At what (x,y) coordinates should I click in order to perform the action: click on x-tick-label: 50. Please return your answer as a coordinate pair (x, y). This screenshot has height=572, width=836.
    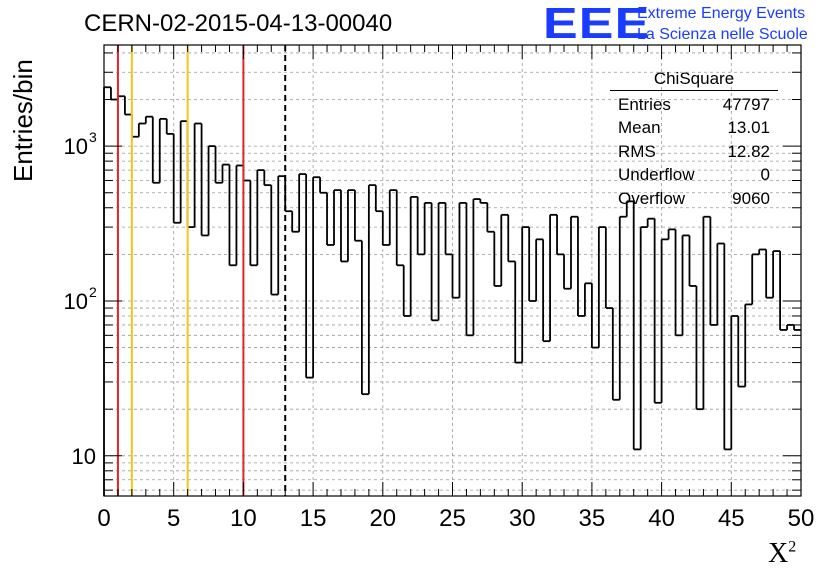
    Looking at the image, I should click on (801, 518).